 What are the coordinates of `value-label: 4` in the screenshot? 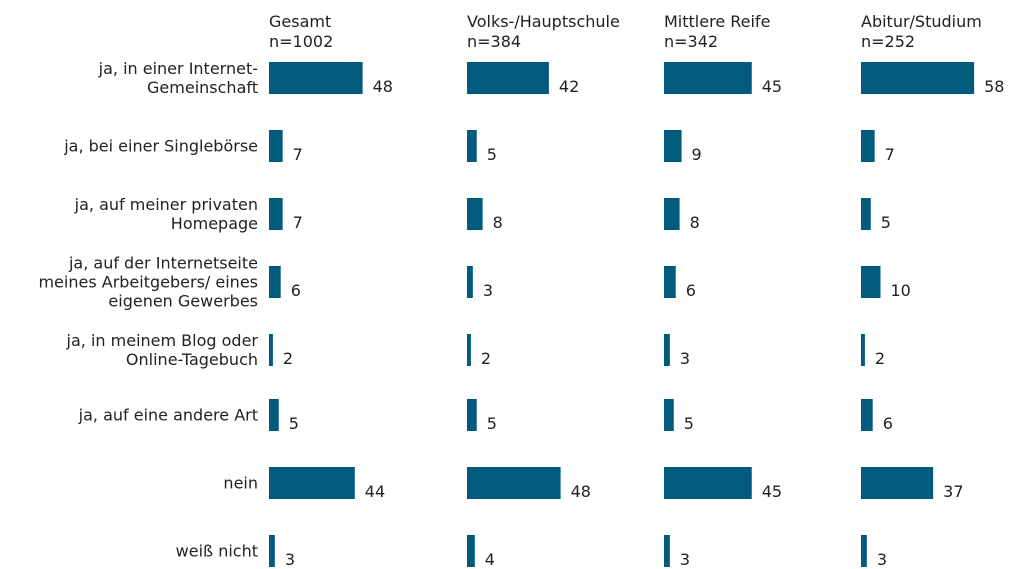 It's located at (490, 559).